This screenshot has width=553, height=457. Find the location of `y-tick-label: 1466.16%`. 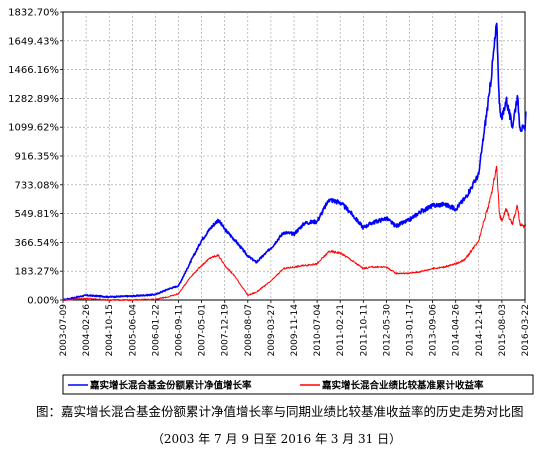

y-tick-label: 1466.16% is located at coordinates (33, 70).